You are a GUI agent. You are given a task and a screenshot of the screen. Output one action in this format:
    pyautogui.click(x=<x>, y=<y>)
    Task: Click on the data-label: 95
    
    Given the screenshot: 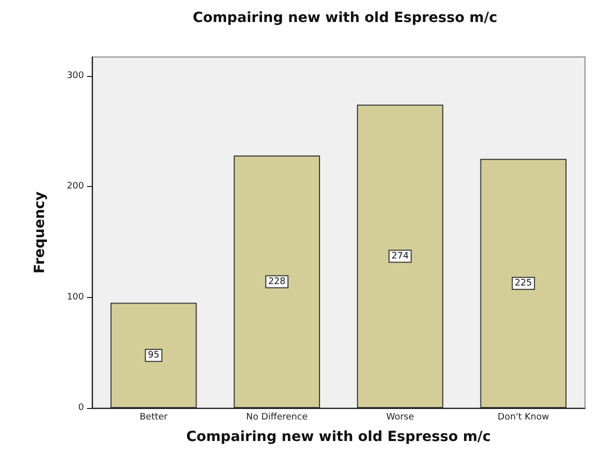 What is the action you would take?
    pyautogui.click(x=154, y=355)
    